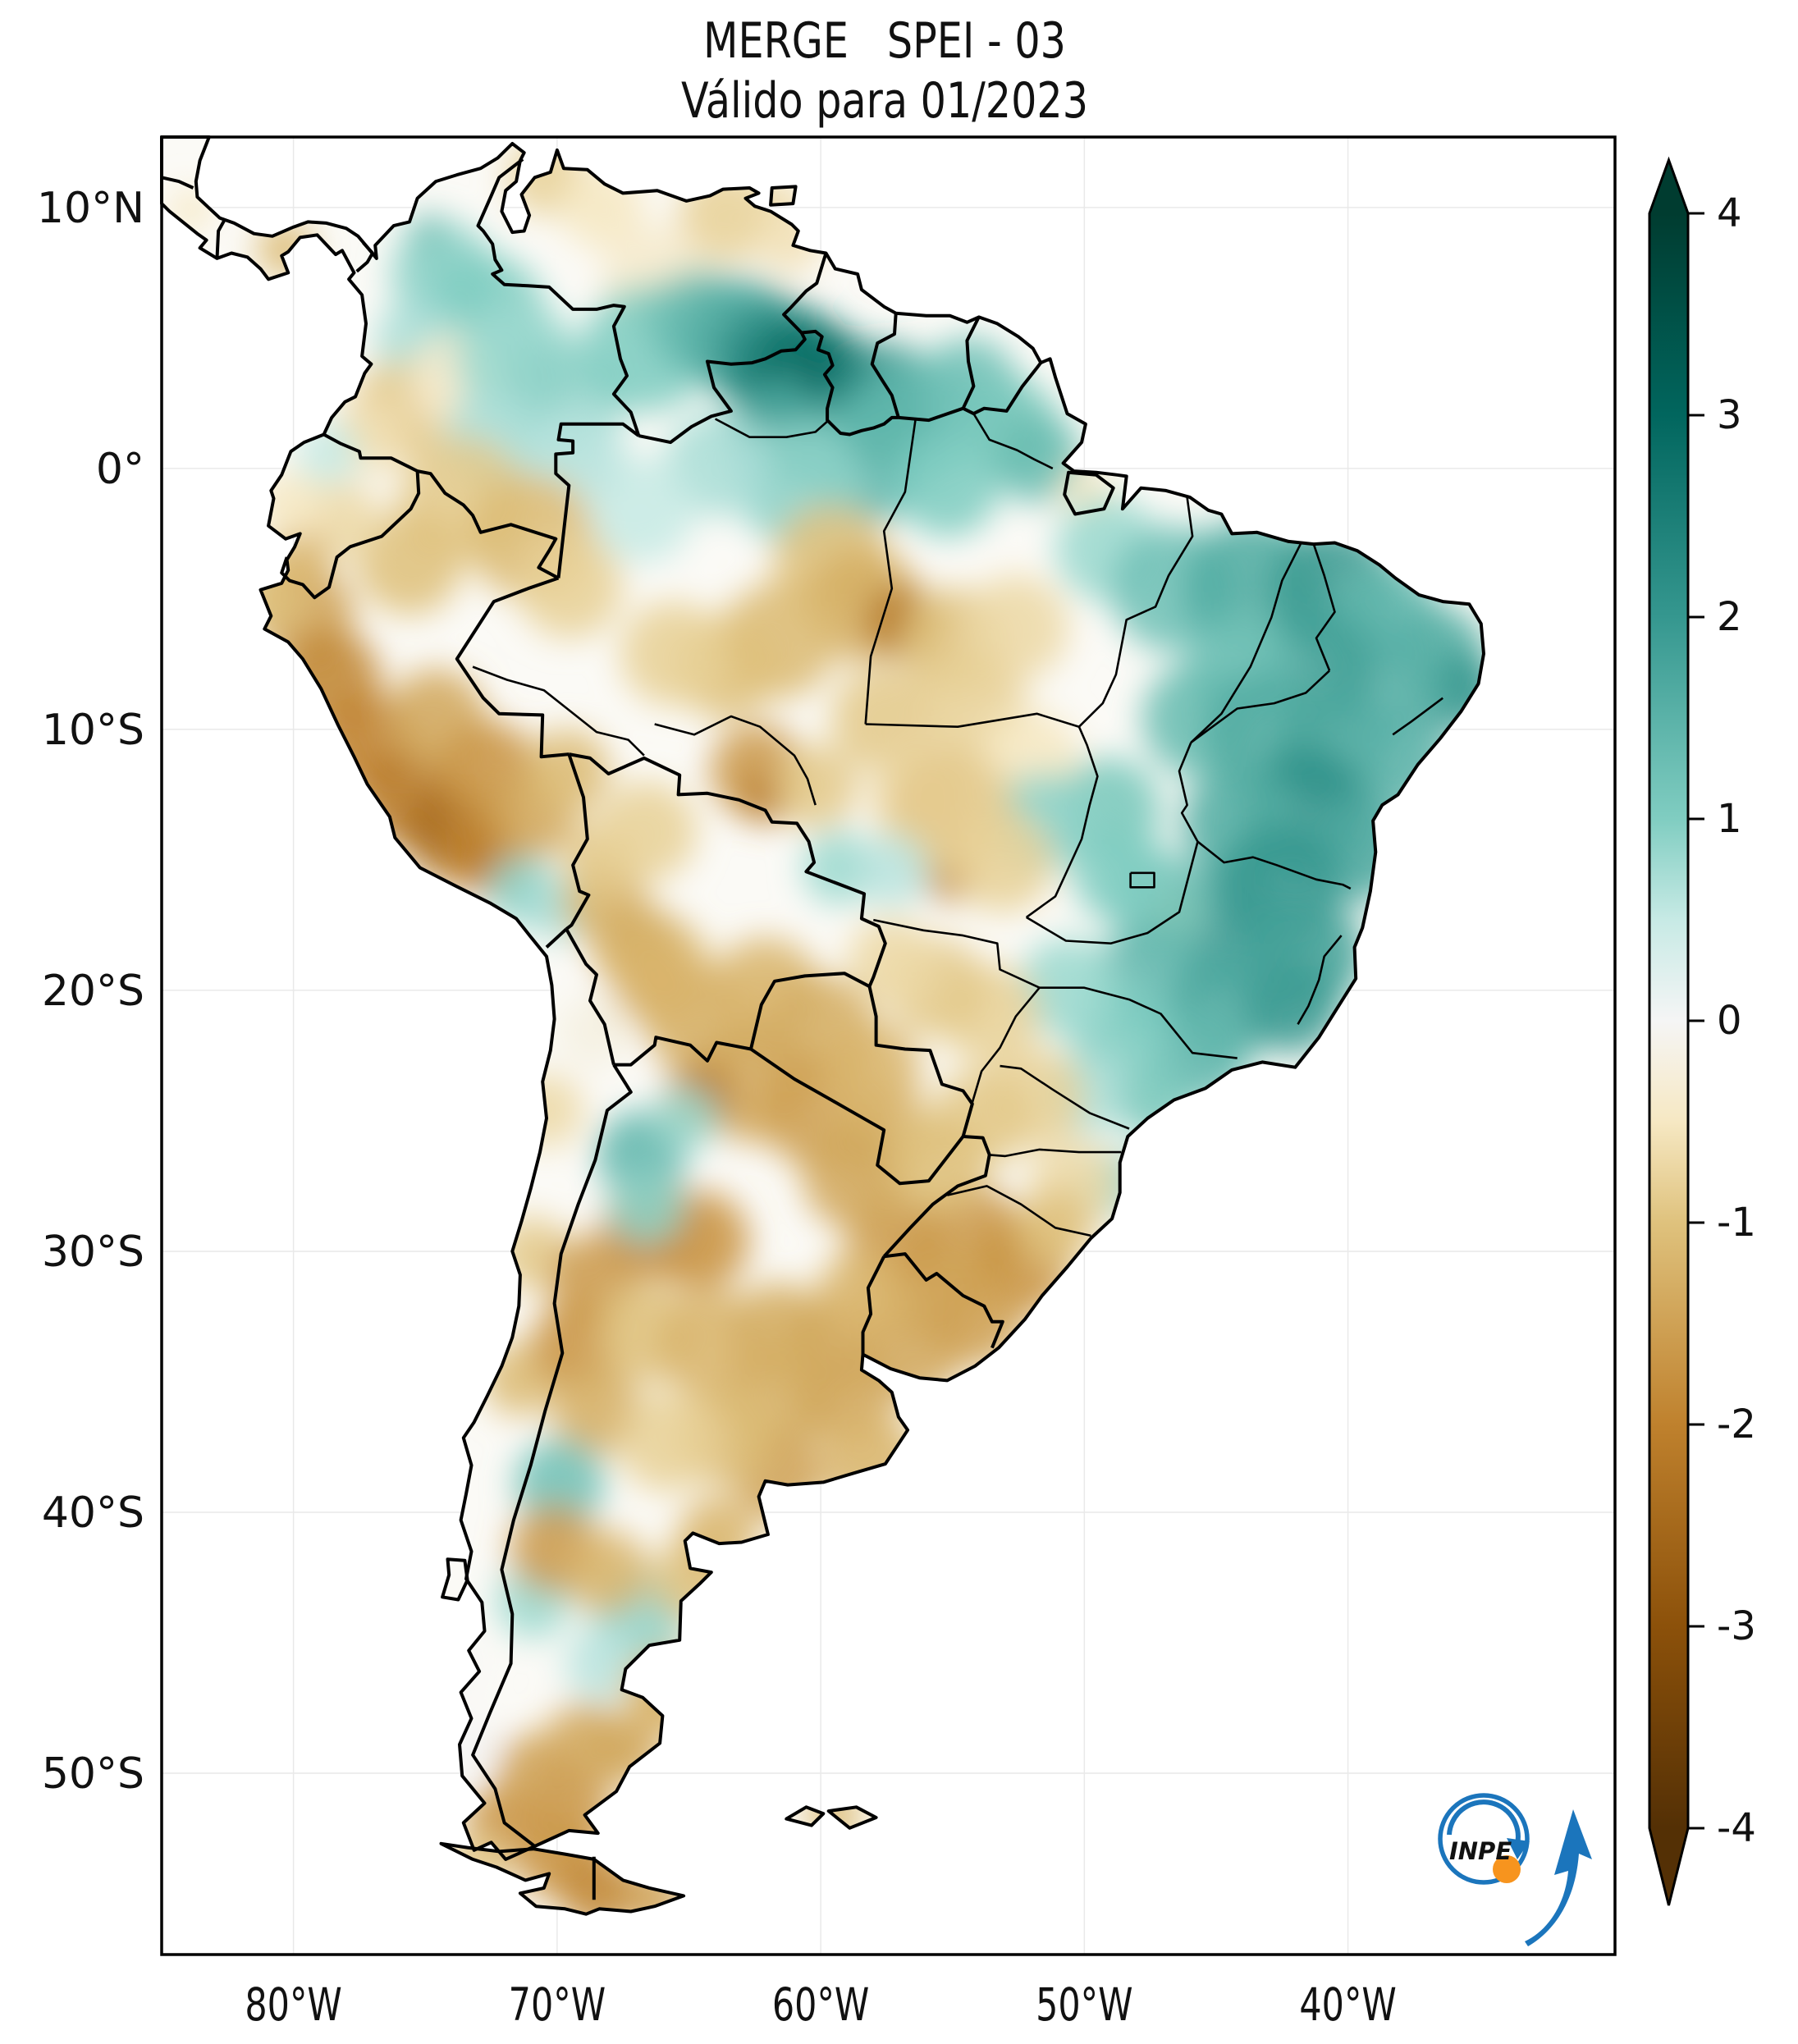 Image resolution: width=1798 pixels, height=2044 pixels. I want to click on y-tick-label: 10°S, so click(93, 730).